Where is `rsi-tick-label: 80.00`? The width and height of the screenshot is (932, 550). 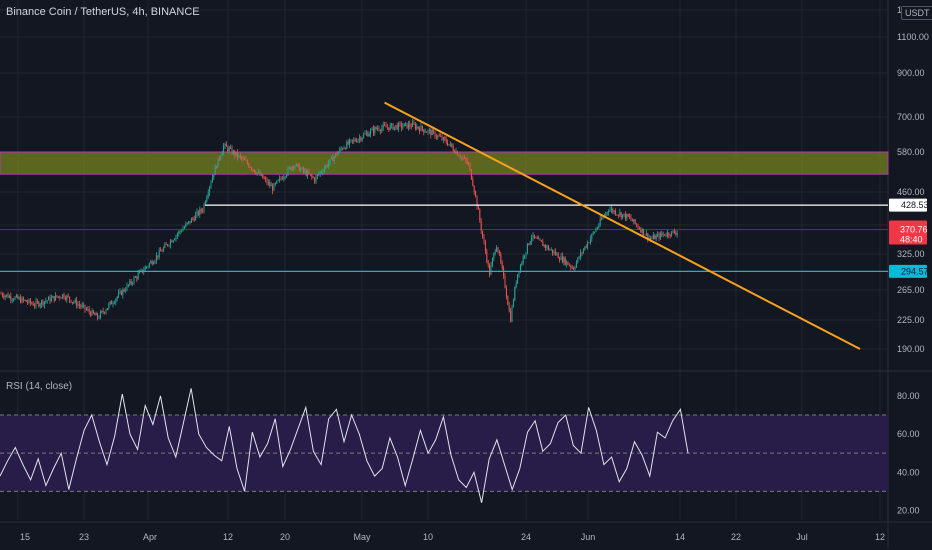
rsi-tick-label: 80.00 is located at coordinates (908, 396).